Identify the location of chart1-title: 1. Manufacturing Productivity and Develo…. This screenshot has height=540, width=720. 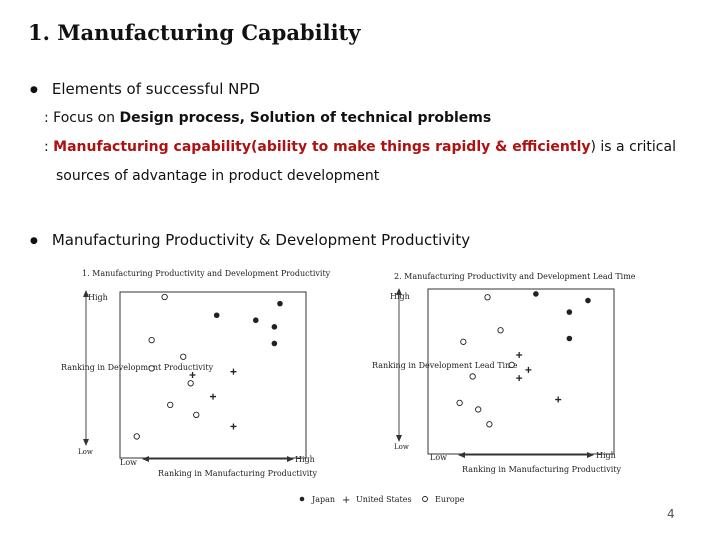
(206, 273).